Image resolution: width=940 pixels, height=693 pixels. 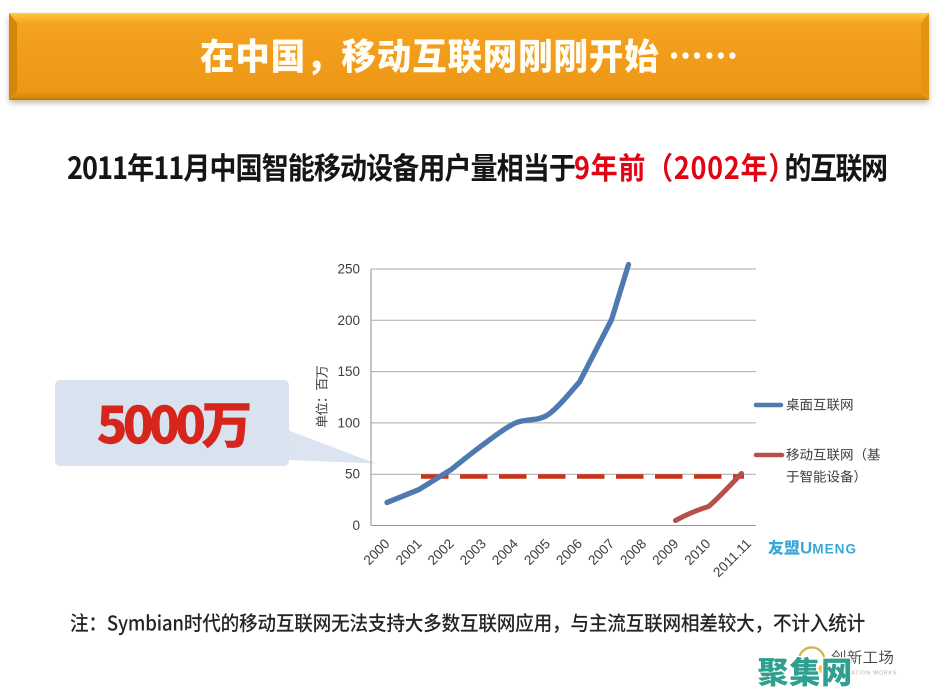 I want to click on svg-text: 200, so click(x=348, y=320).